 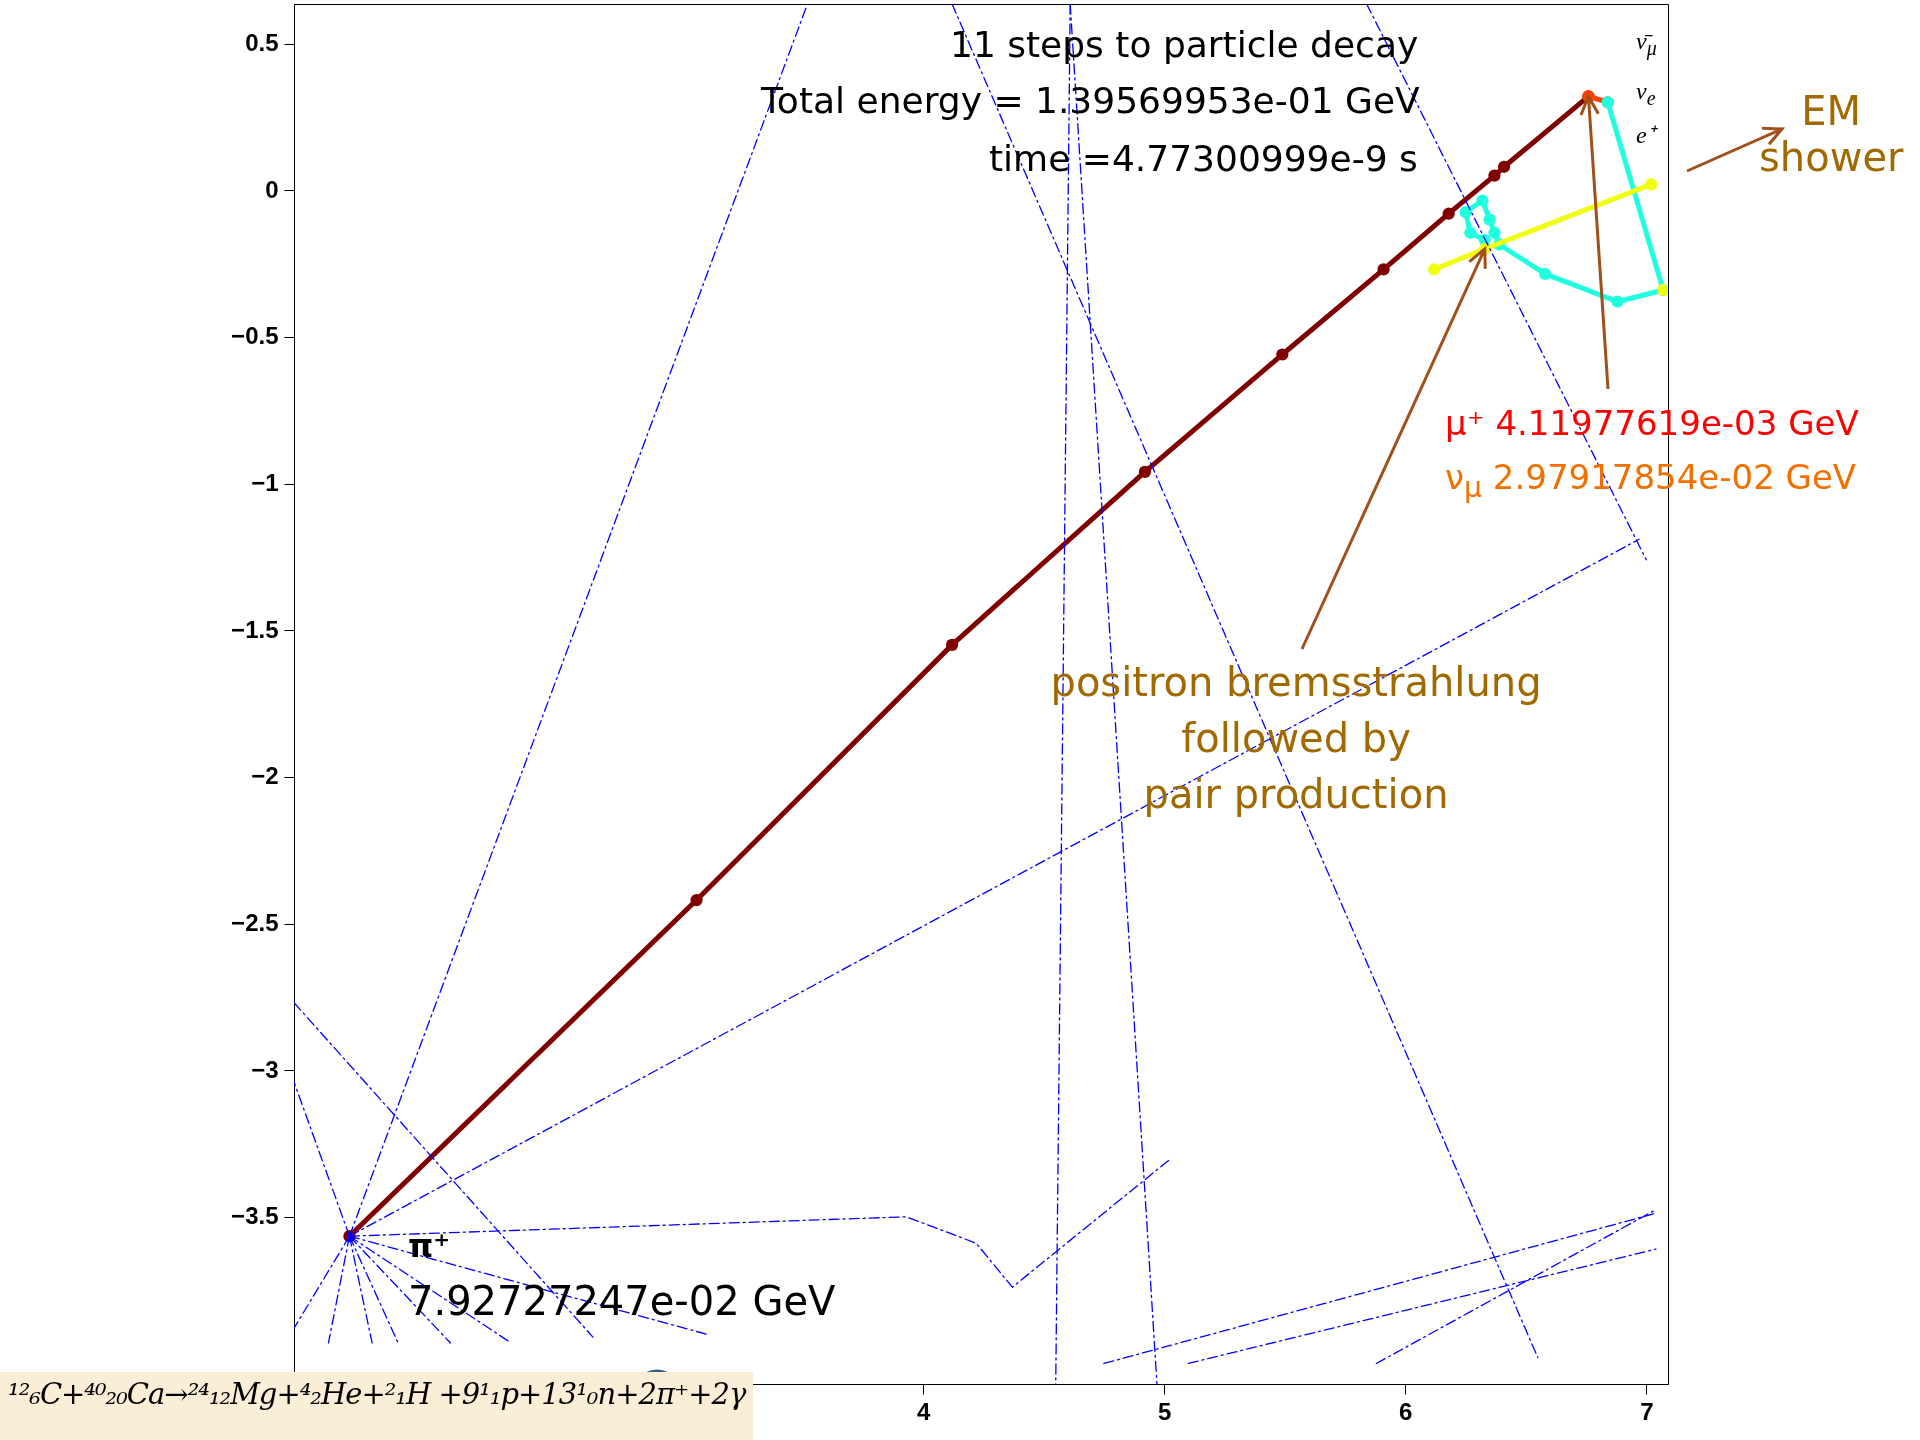 I want to click on annotation: ν̄$_{μ}$, so click(x=1646, y=44).